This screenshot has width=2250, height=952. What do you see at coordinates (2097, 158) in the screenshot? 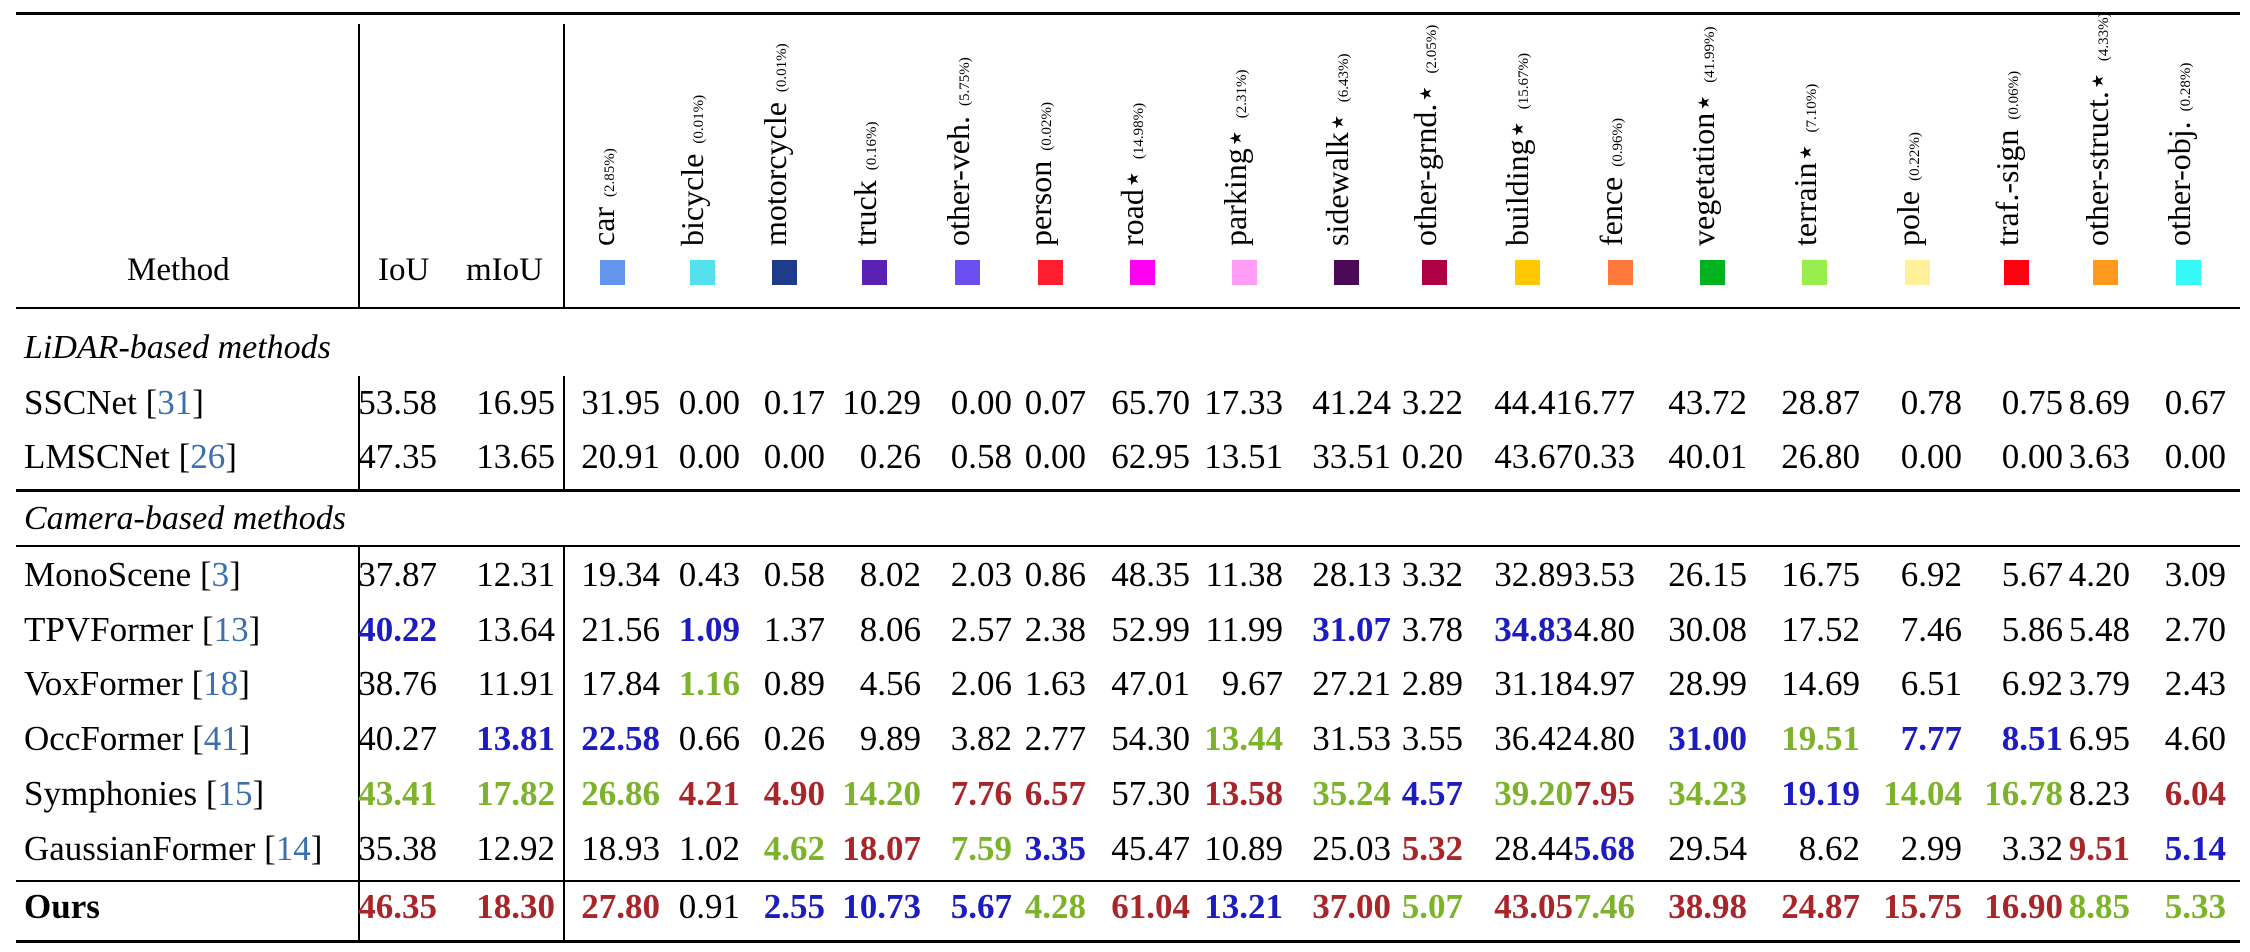
I see `class-name: other-struct.⋆` at bounding box center [2097, 158].